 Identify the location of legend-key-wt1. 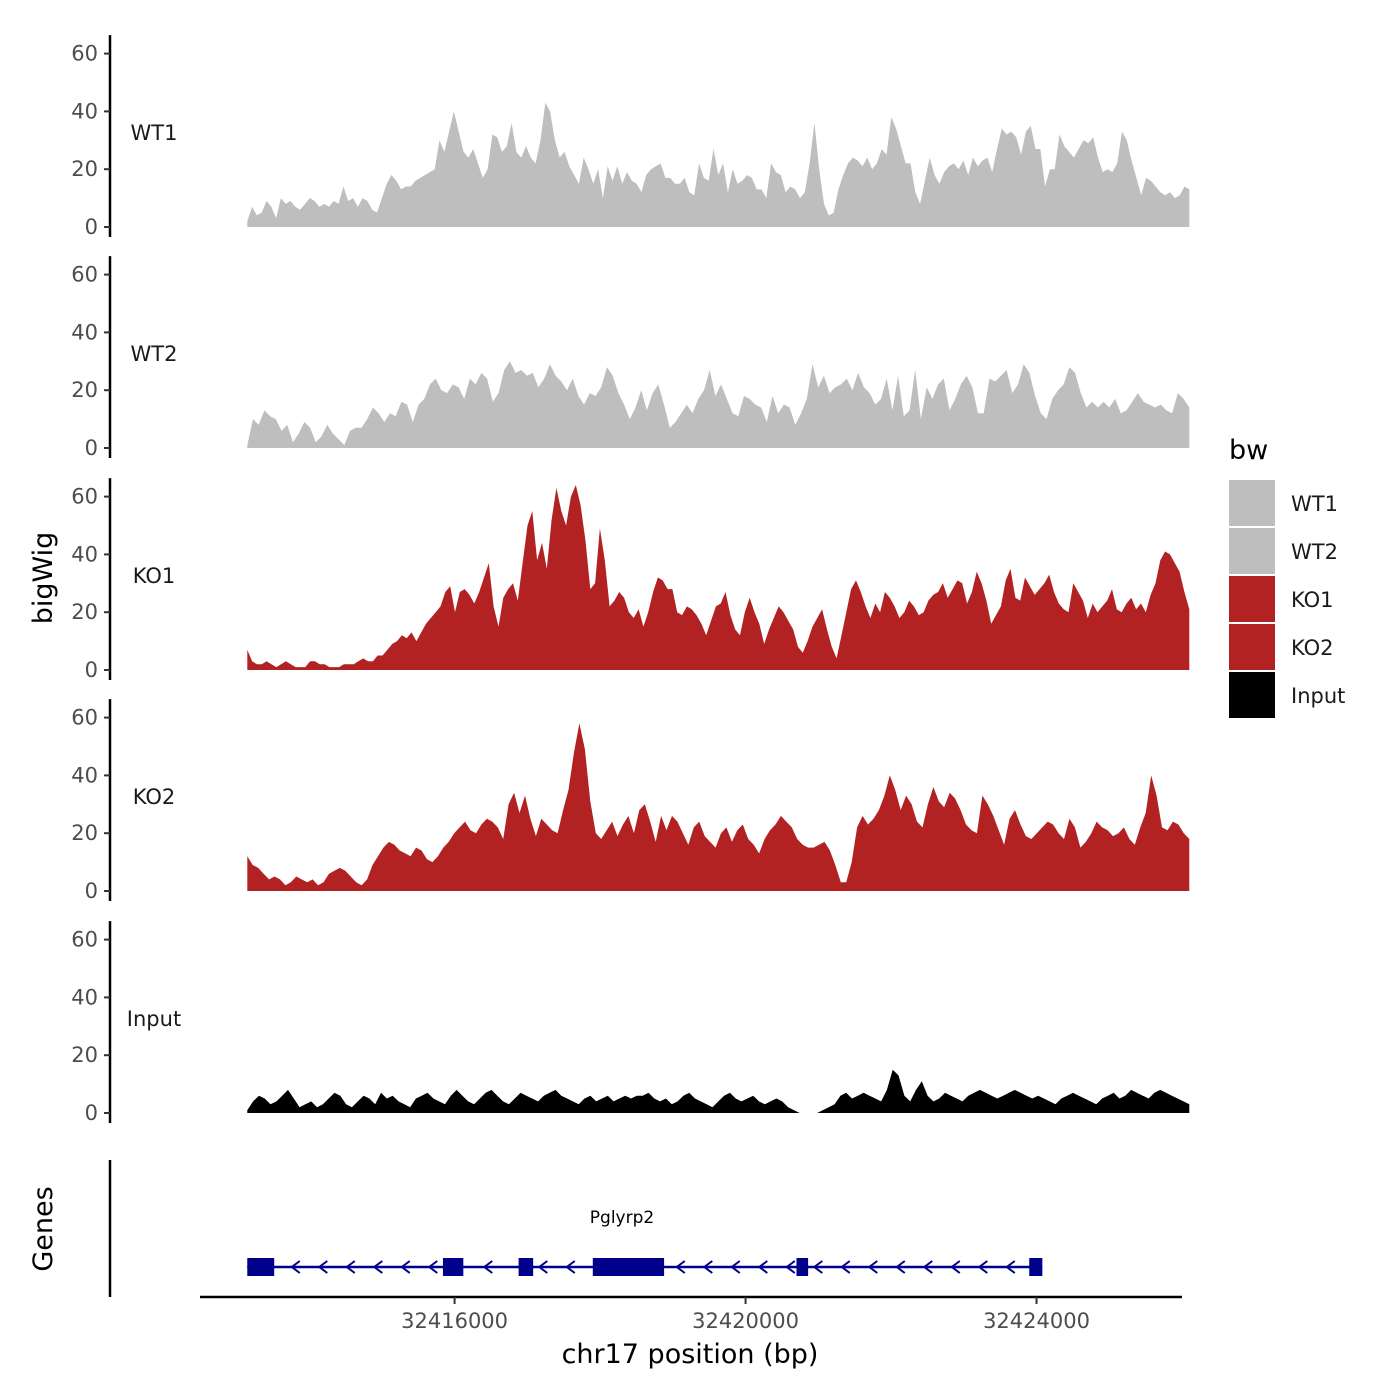
(1252, 503).